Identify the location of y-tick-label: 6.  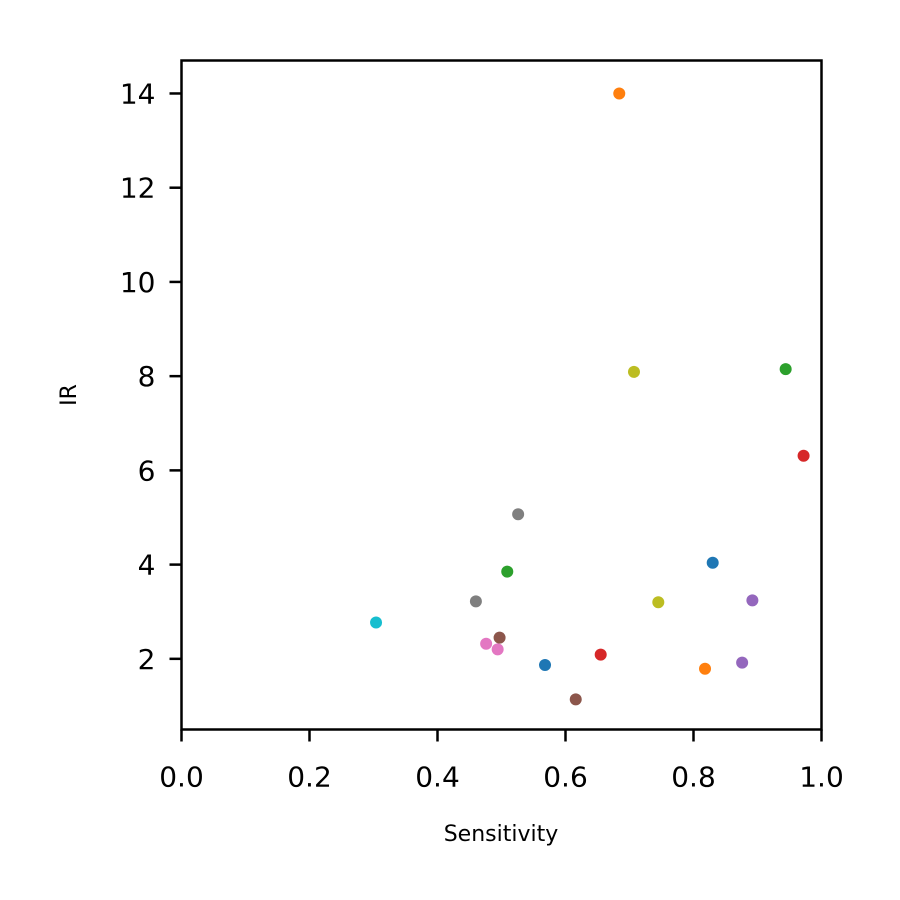
(147, 470).